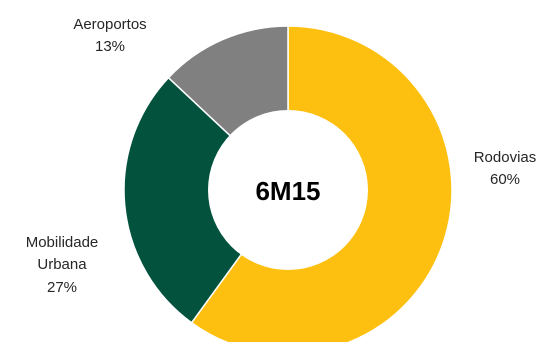 The width and height of the screenshot is (542, 347). What do you see at coordinates (110, 46) in the screenshot?
I see `label-aeroportos-value: 13%` at bounding box center [110, 46].